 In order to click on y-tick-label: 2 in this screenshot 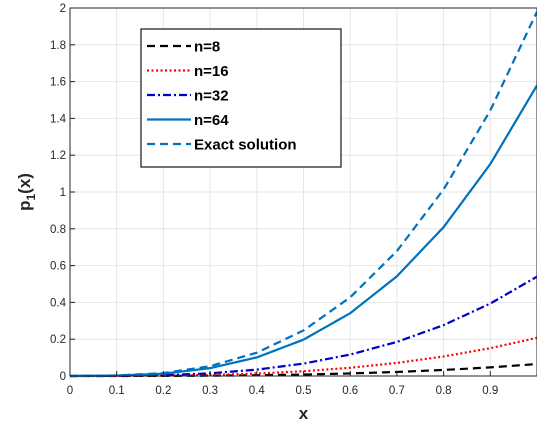, I will do `click(63, 9)`.